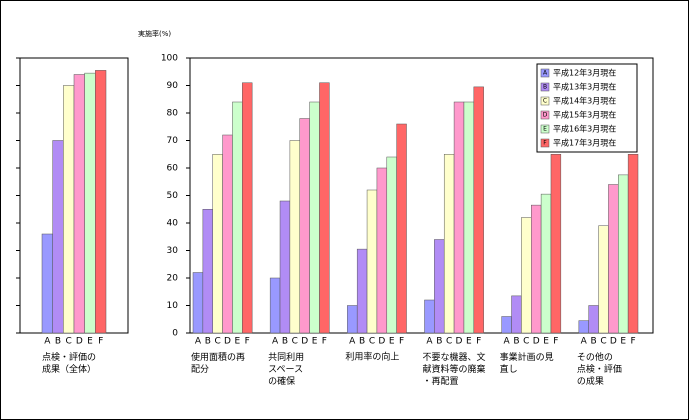 The width and height of the screenshot is (689, 420). What do you see at coordinates (527, 363) in the screenshot?
I see `x-tick-label: 事業計画の見直し` at bounding box center [527, 363].